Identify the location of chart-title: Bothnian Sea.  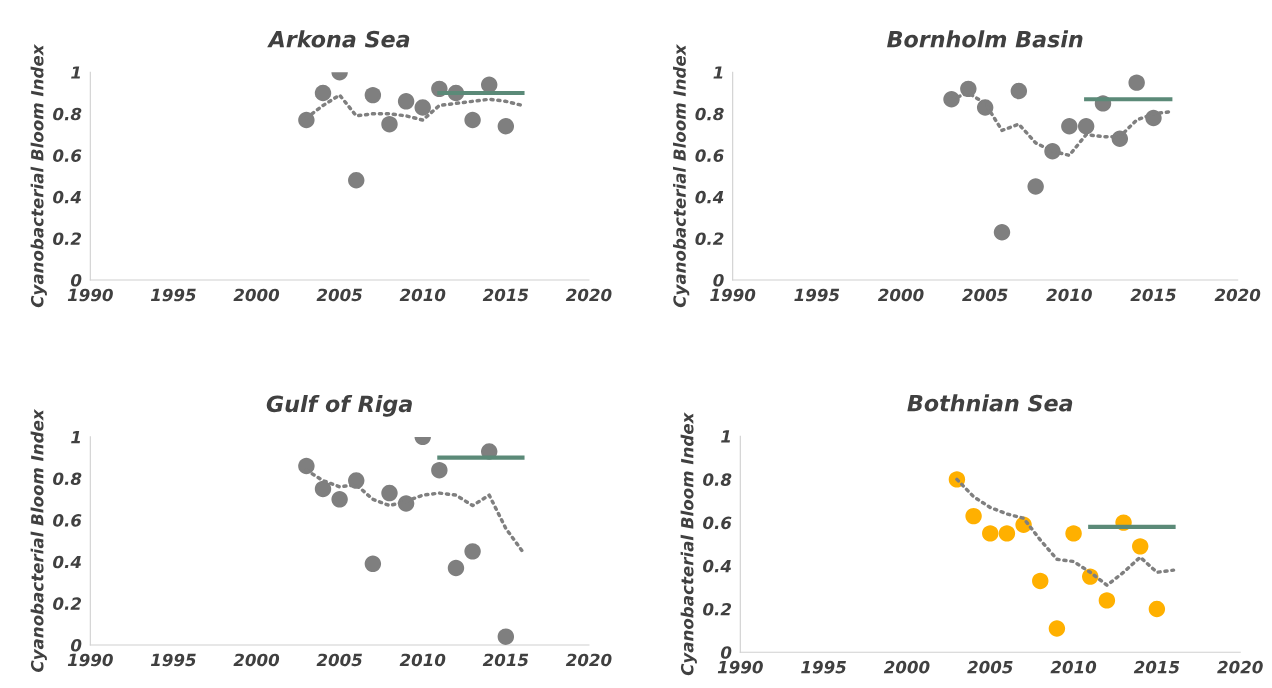
(990, 403).